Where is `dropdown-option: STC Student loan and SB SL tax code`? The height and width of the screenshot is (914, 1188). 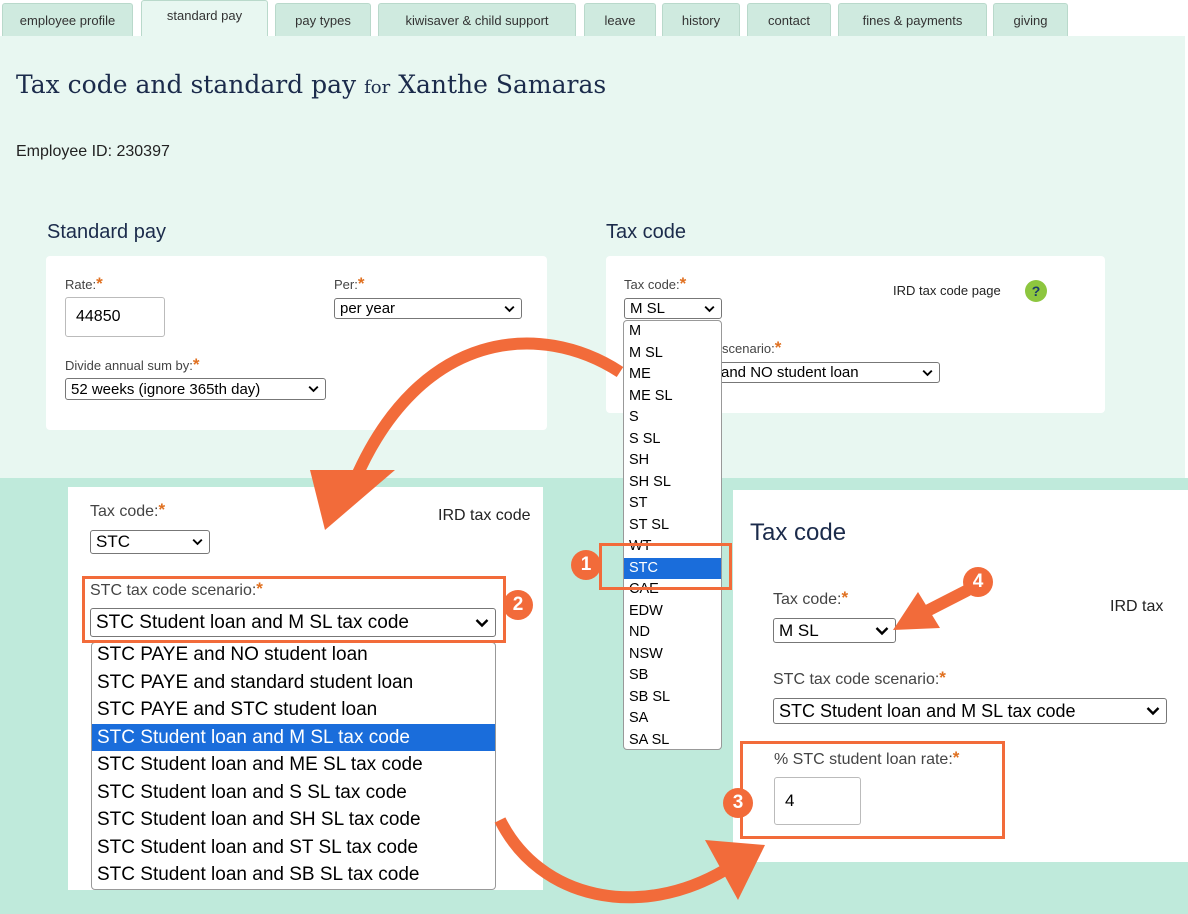
dropdown-option: STC Student loan and SB SL tax code is located at coordinates (258, 874).